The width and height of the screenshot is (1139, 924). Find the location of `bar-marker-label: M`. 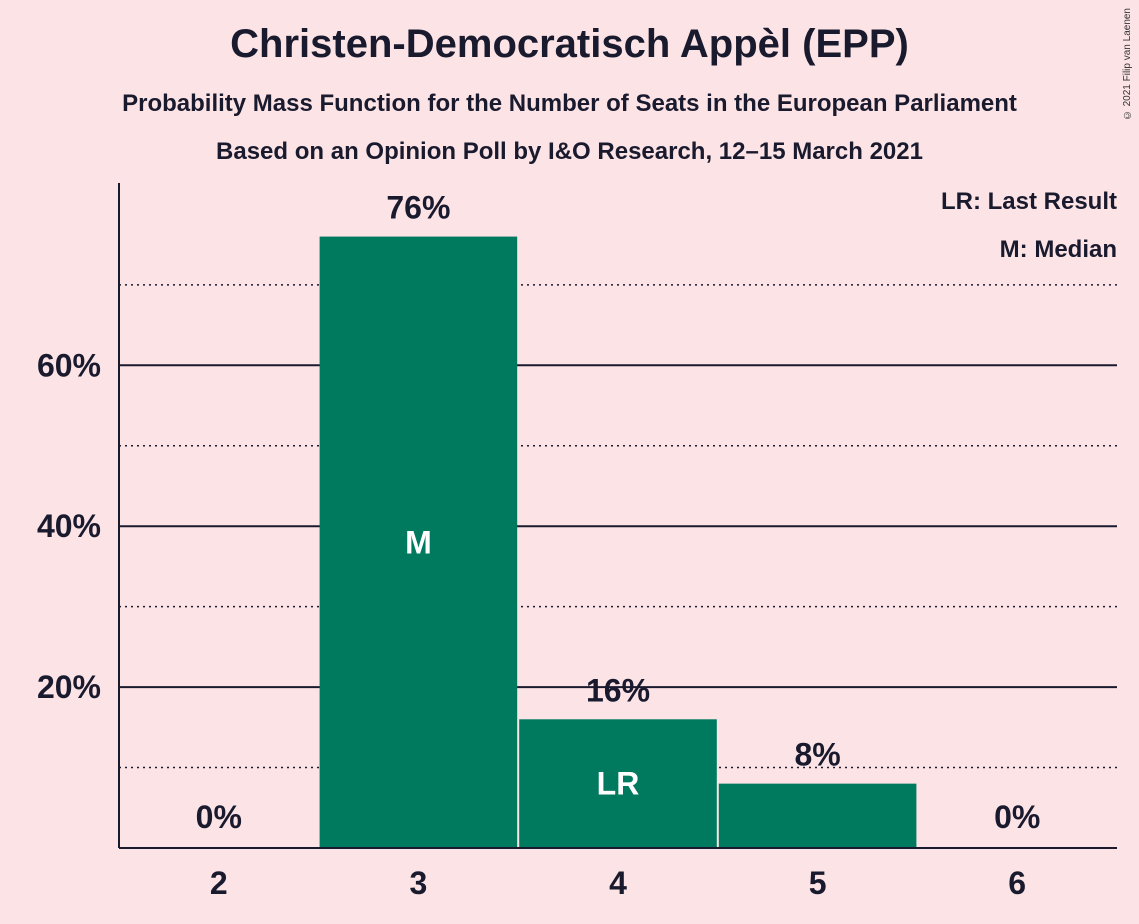

bar-marker-label: M is located at coordinates (418, 542).